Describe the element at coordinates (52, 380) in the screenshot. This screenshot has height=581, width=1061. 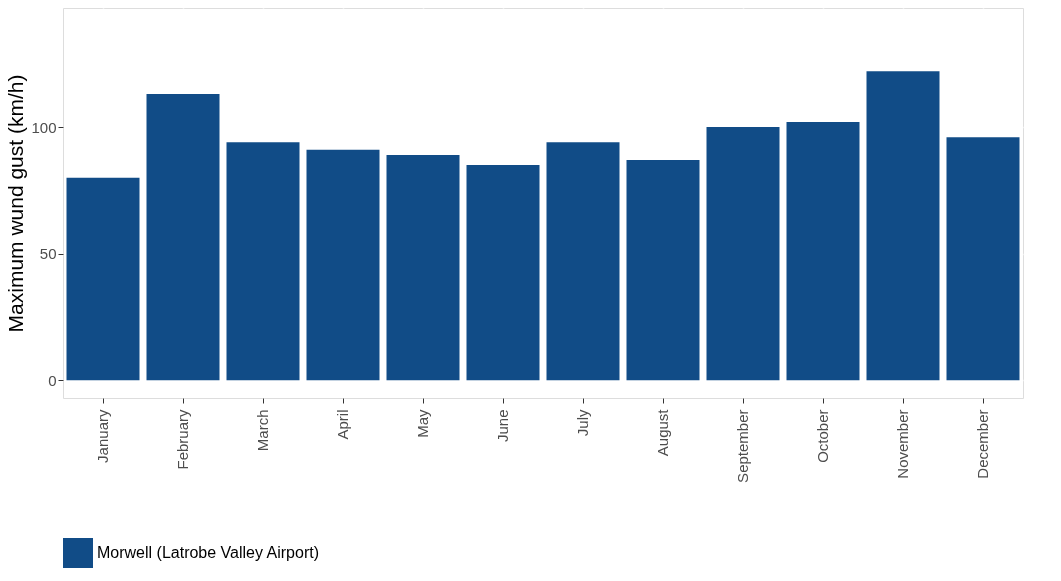
I see `y-tick-label: 0` at that location.